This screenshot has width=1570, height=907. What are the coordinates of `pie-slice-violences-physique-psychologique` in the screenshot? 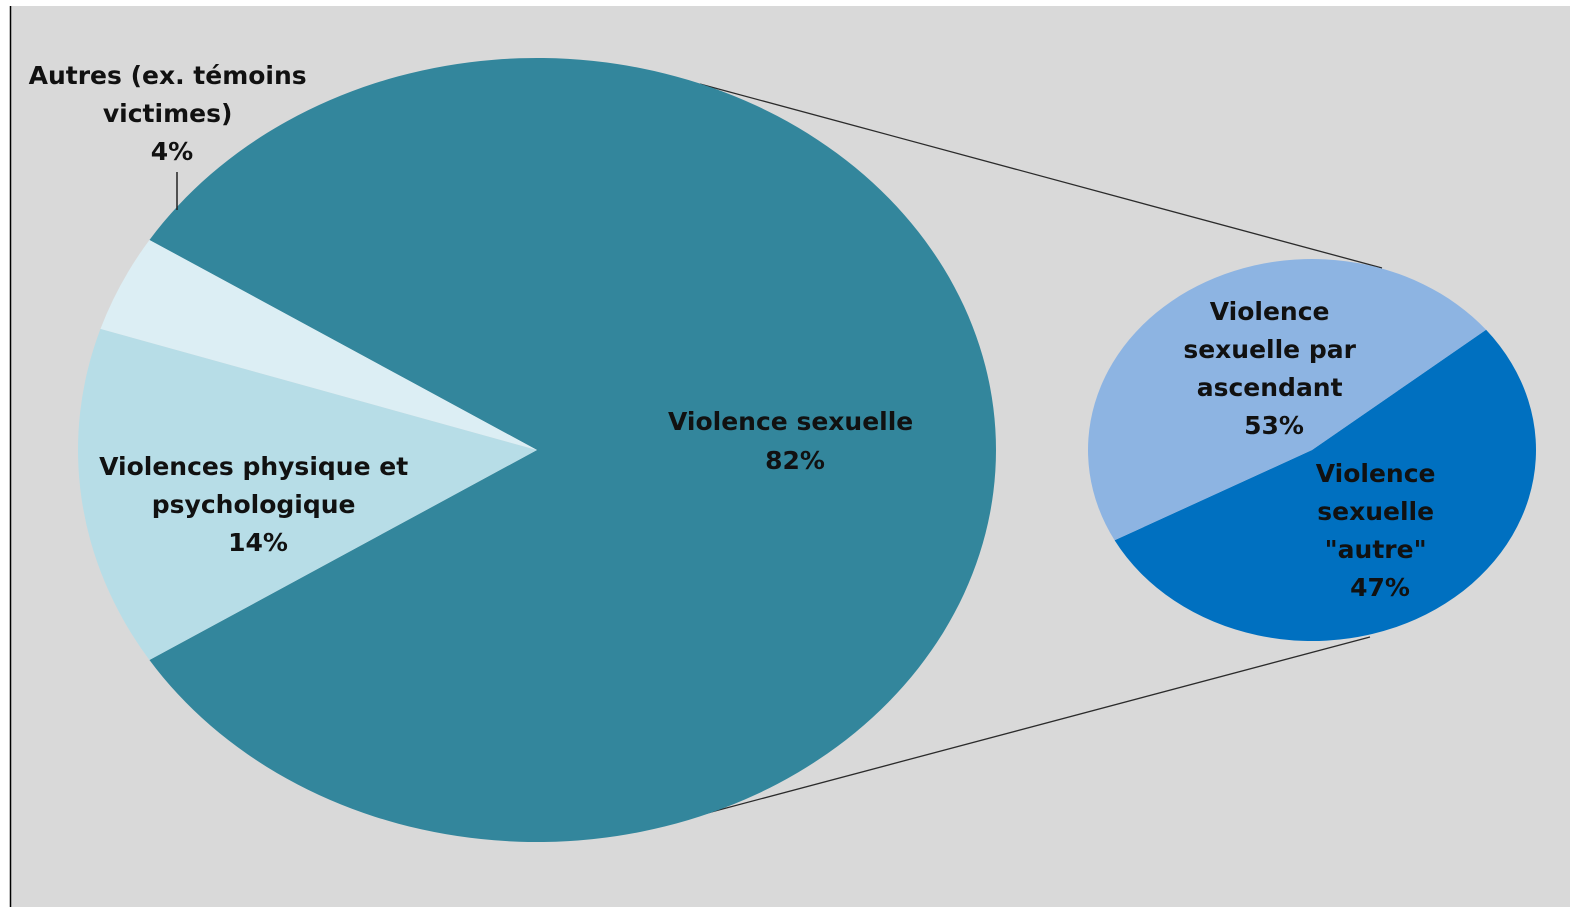 It's located at (307, 494).